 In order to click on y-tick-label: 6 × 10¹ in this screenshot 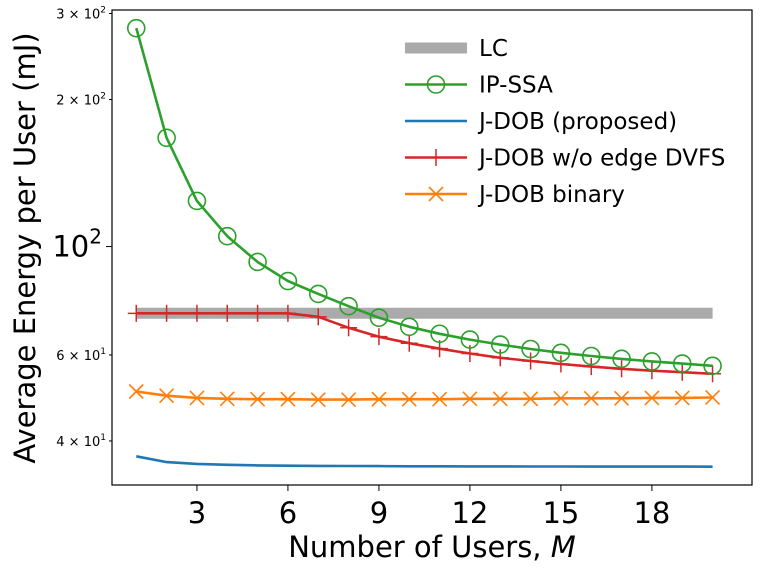, I will do `click(81, 355)`.